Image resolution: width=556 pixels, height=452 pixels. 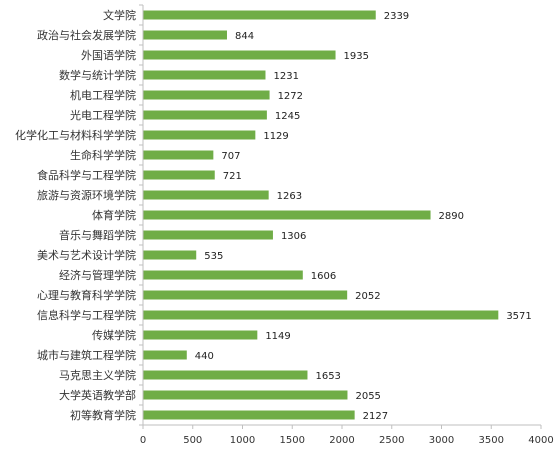 What do you see at coordinates (86, 195) in the screenshot?
I see `category-label: 旅游与资源环境学院` at bounding box center [86, 195].